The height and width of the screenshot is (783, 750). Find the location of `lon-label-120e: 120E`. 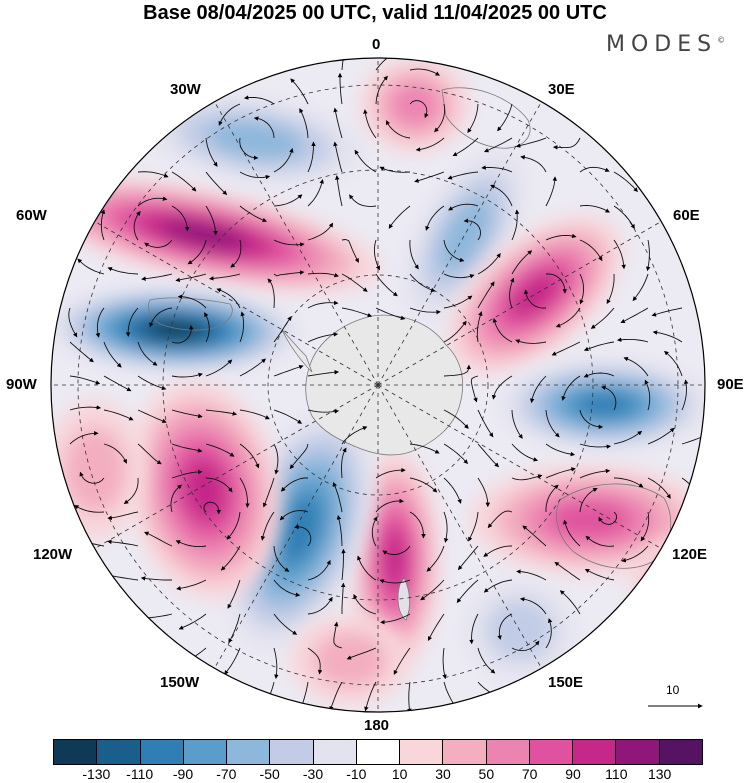

lon-label-120e: 120E is located at coordinates (690, 554).